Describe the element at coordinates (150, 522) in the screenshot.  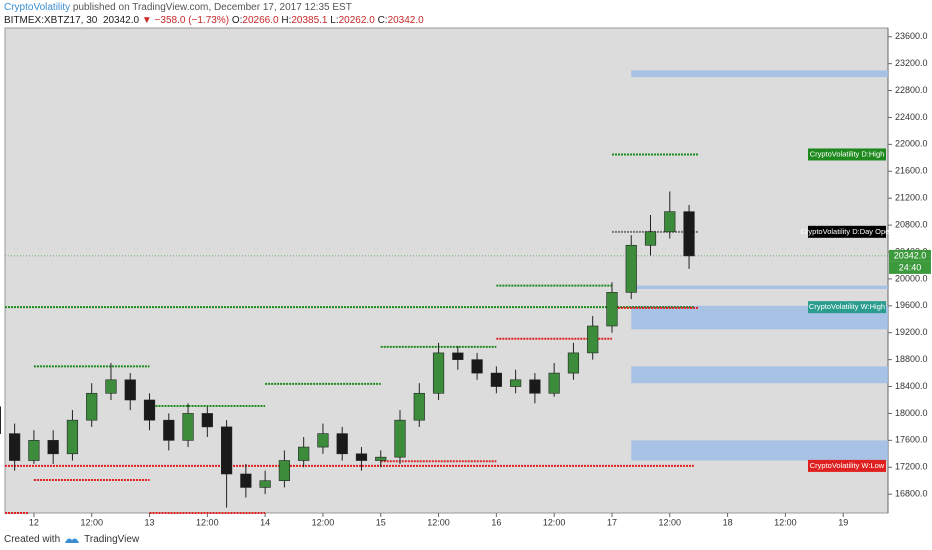
I see `x-tick-label: 13` at that location.